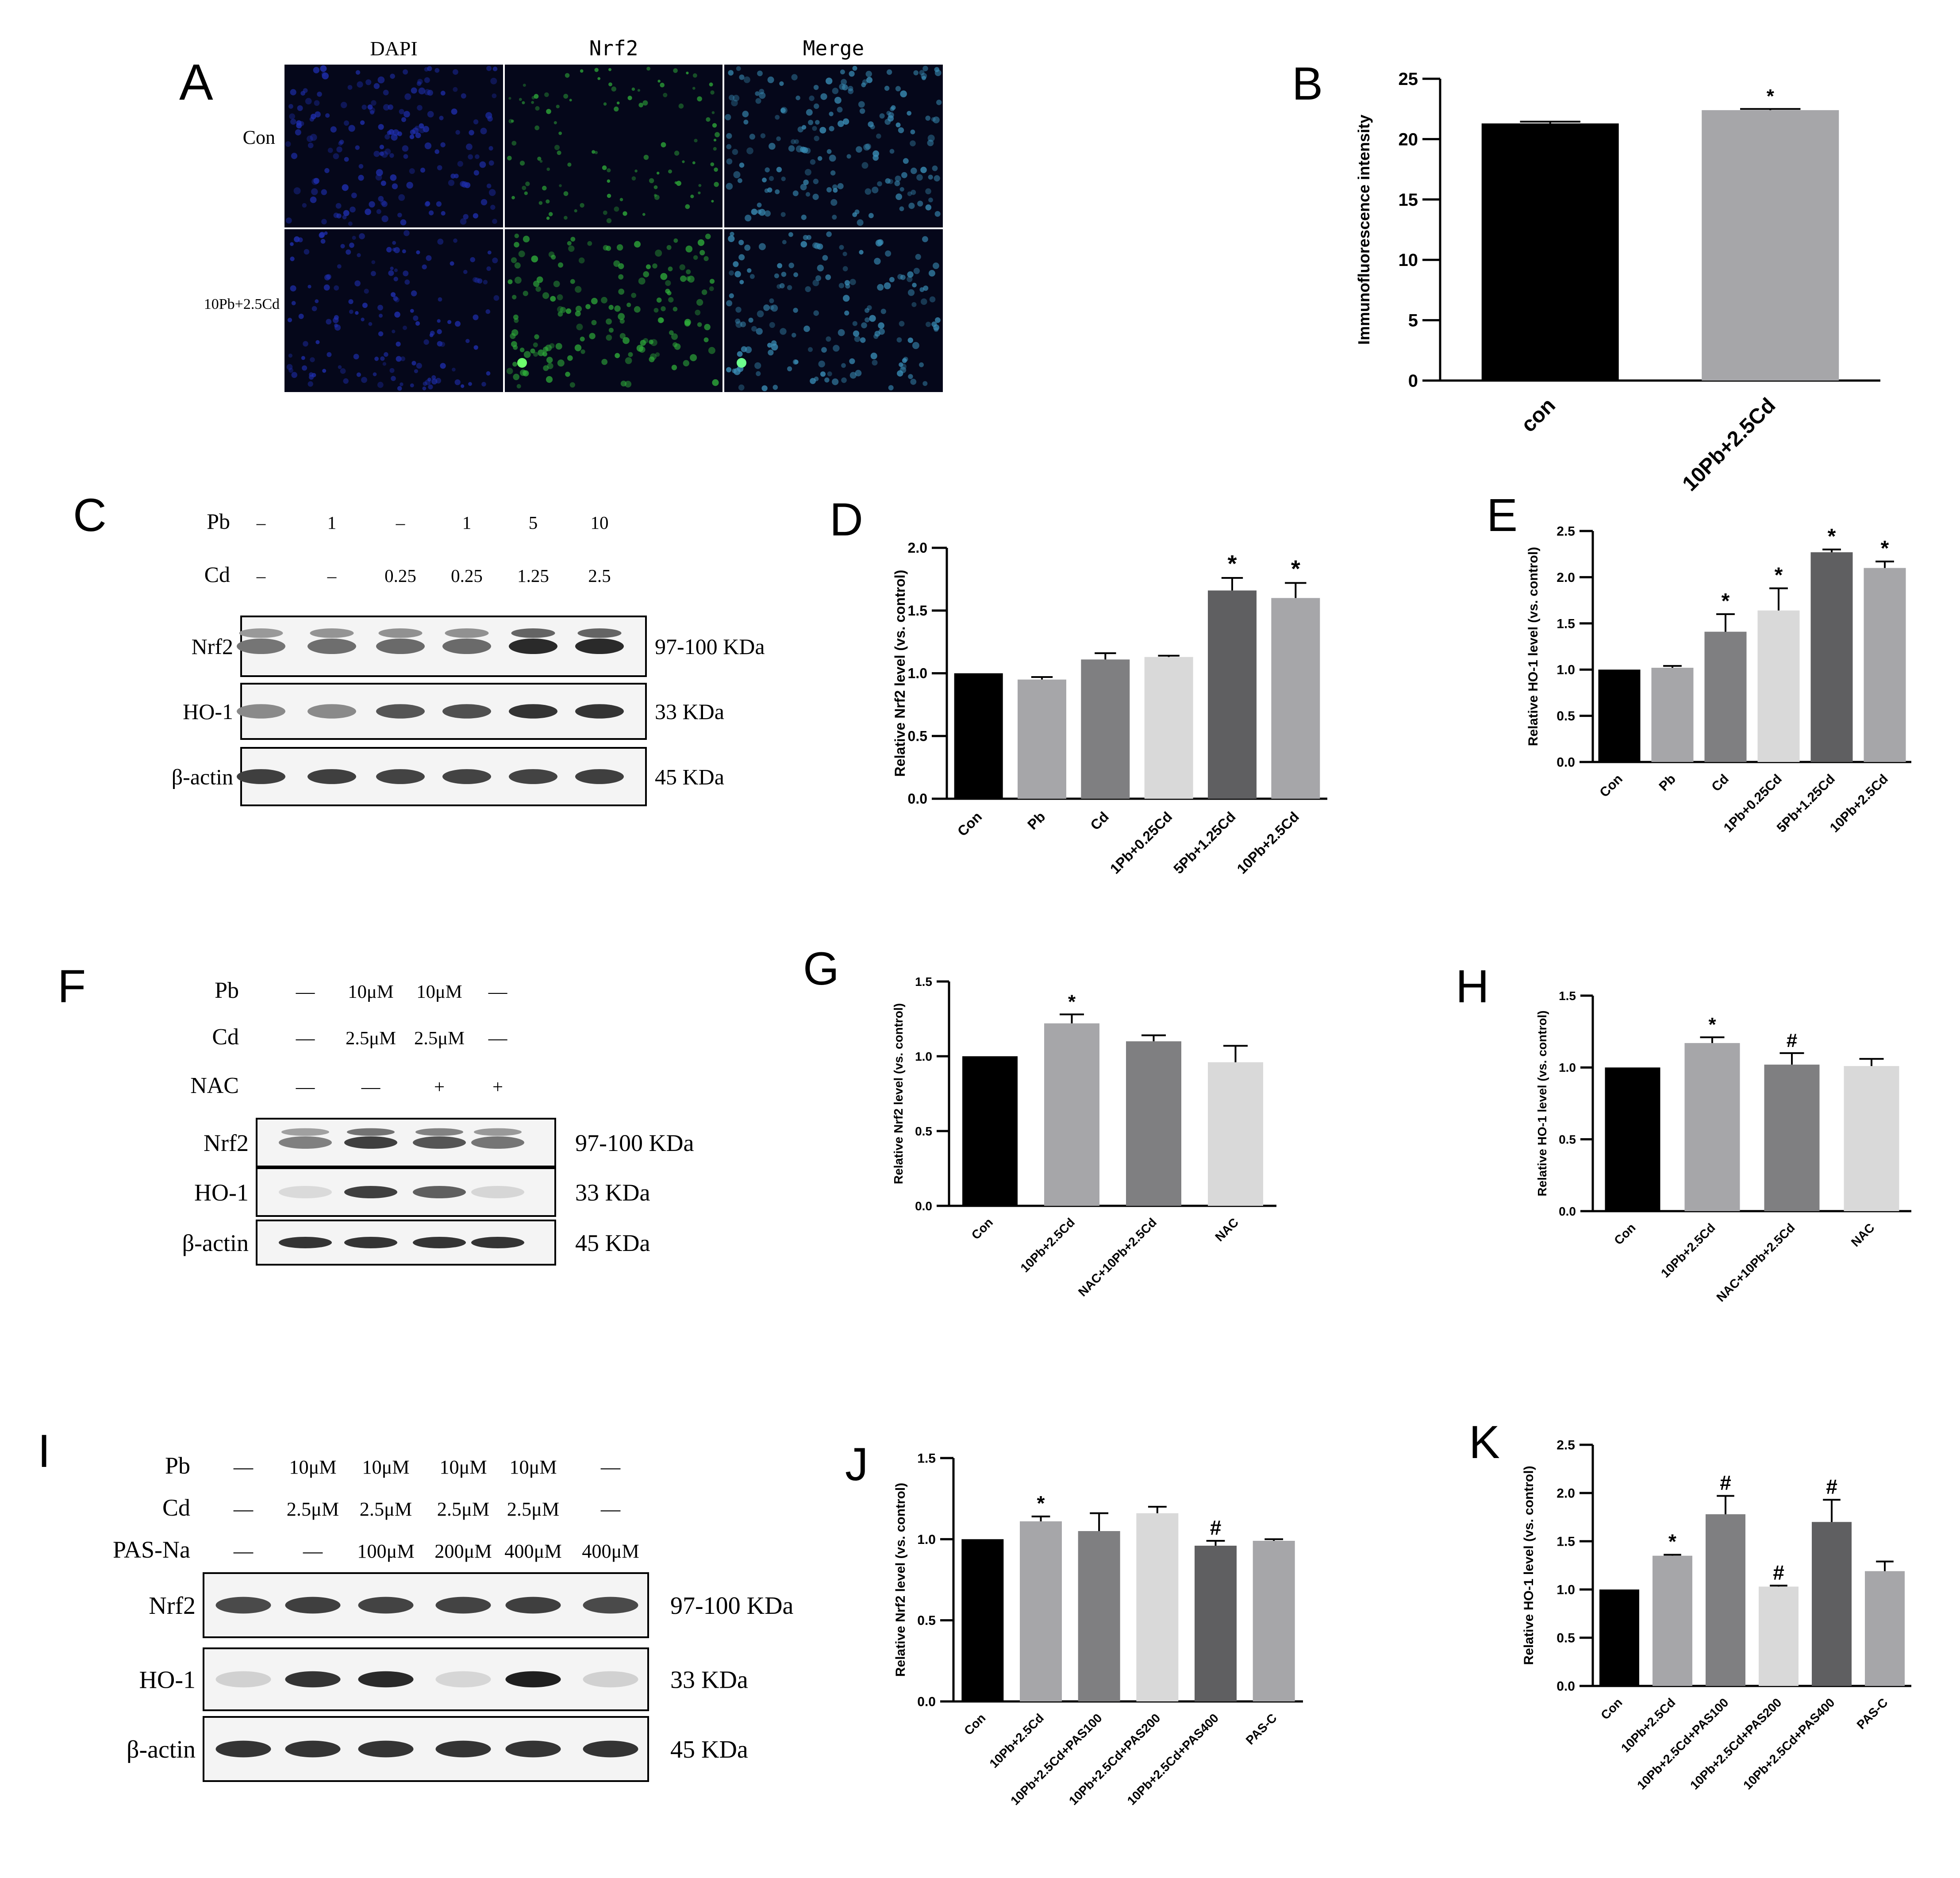 This screenshot has width=1960, height=1878. I want to click on significance-mark: #, so click(1778, 1572).